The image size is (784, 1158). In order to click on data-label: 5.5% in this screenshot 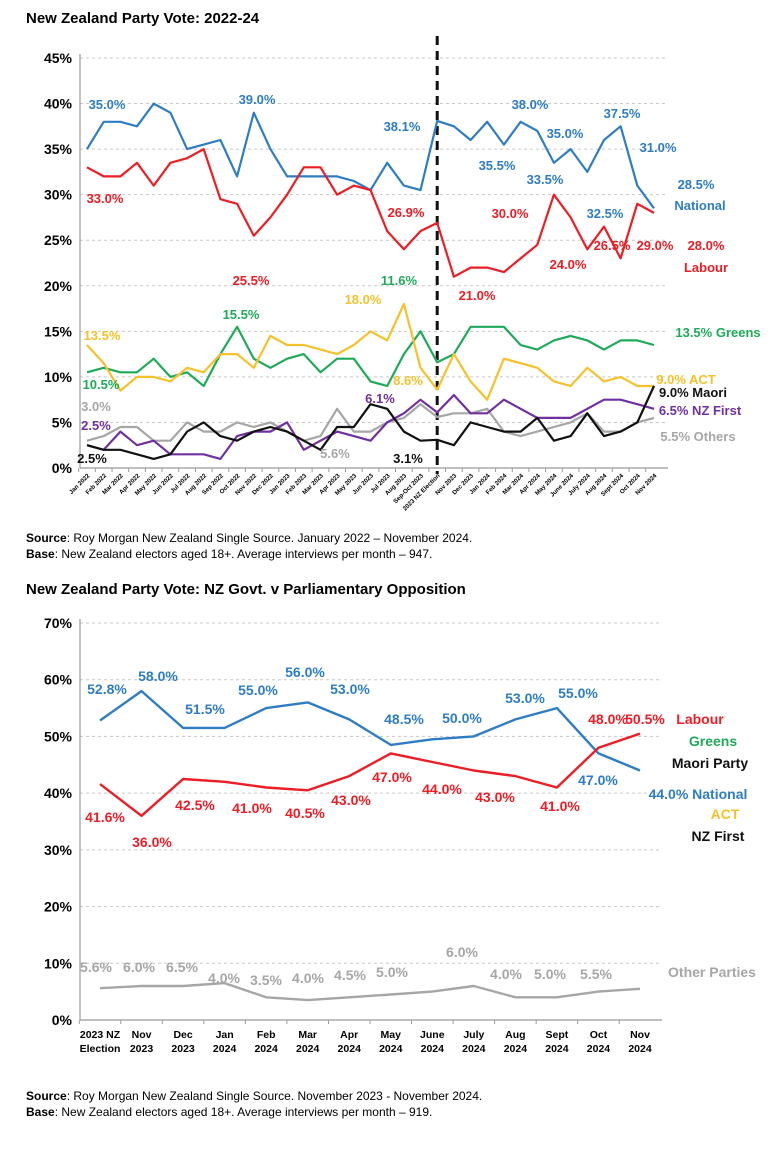, I will do `click(596, 974)`.